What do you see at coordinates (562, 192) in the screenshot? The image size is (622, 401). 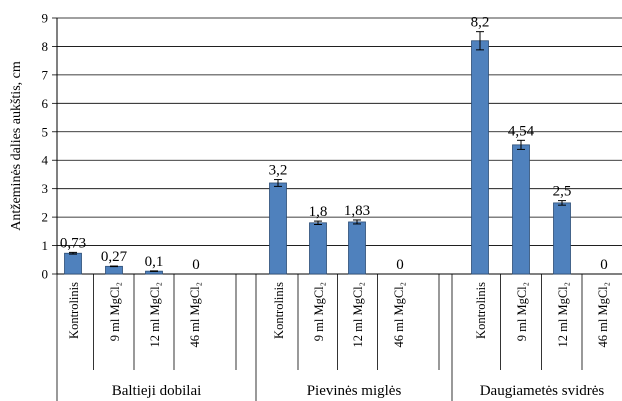 I see `data-label: 2,5` at bounding box center [562, 192].